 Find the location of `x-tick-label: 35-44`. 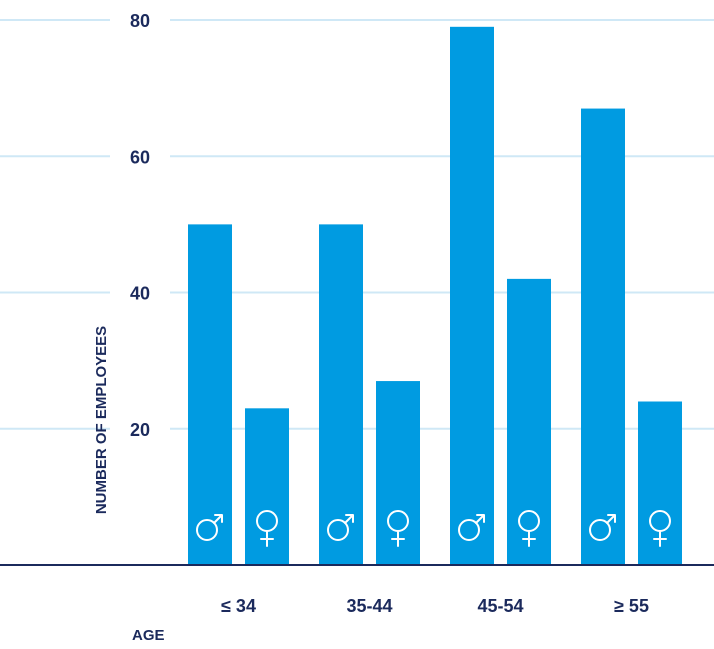

x-tick-label: 35-44 is located at coordinates (369, 606).